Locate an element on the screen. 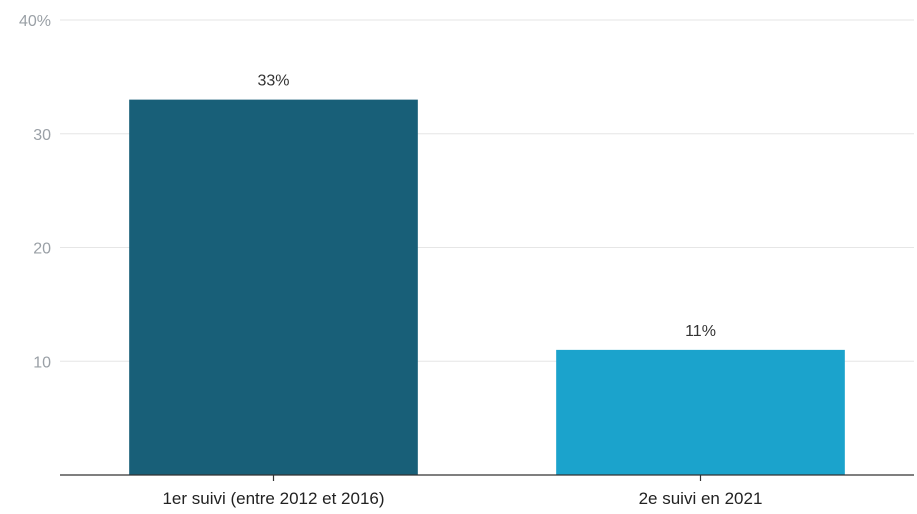  x-category-label-1: 1er suivi (entre 2012 et 2016) is located at coordinates (273, 498).